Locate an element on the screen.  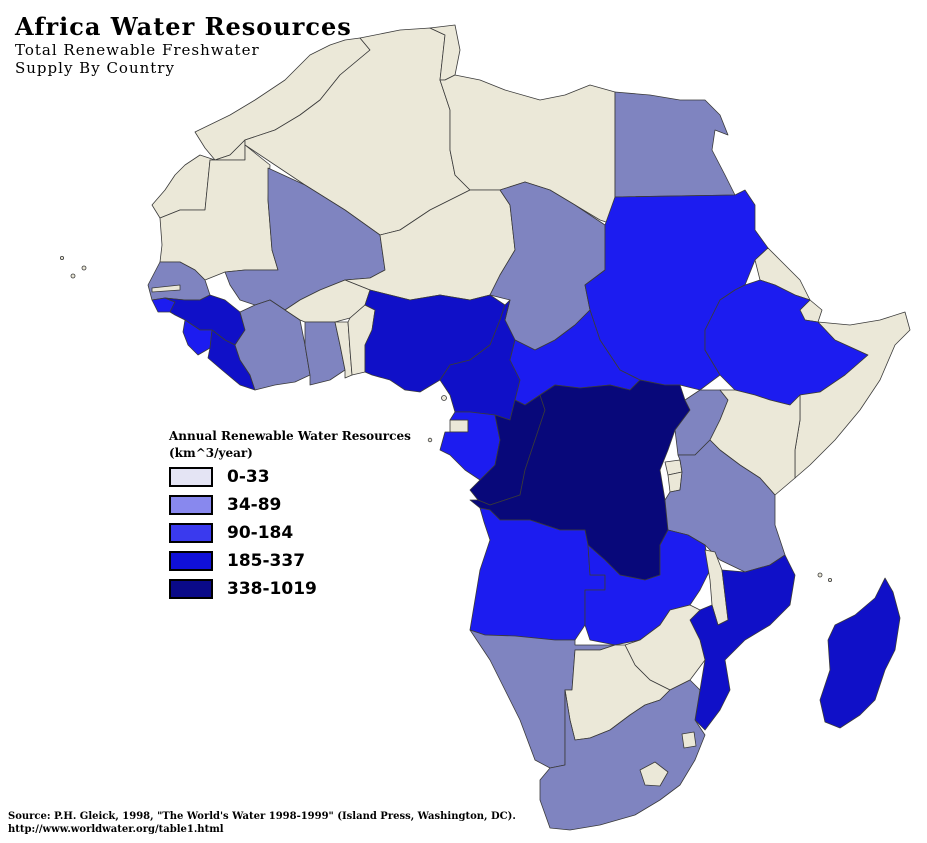
country-sierra-leone is located at coordinates (197, 337).